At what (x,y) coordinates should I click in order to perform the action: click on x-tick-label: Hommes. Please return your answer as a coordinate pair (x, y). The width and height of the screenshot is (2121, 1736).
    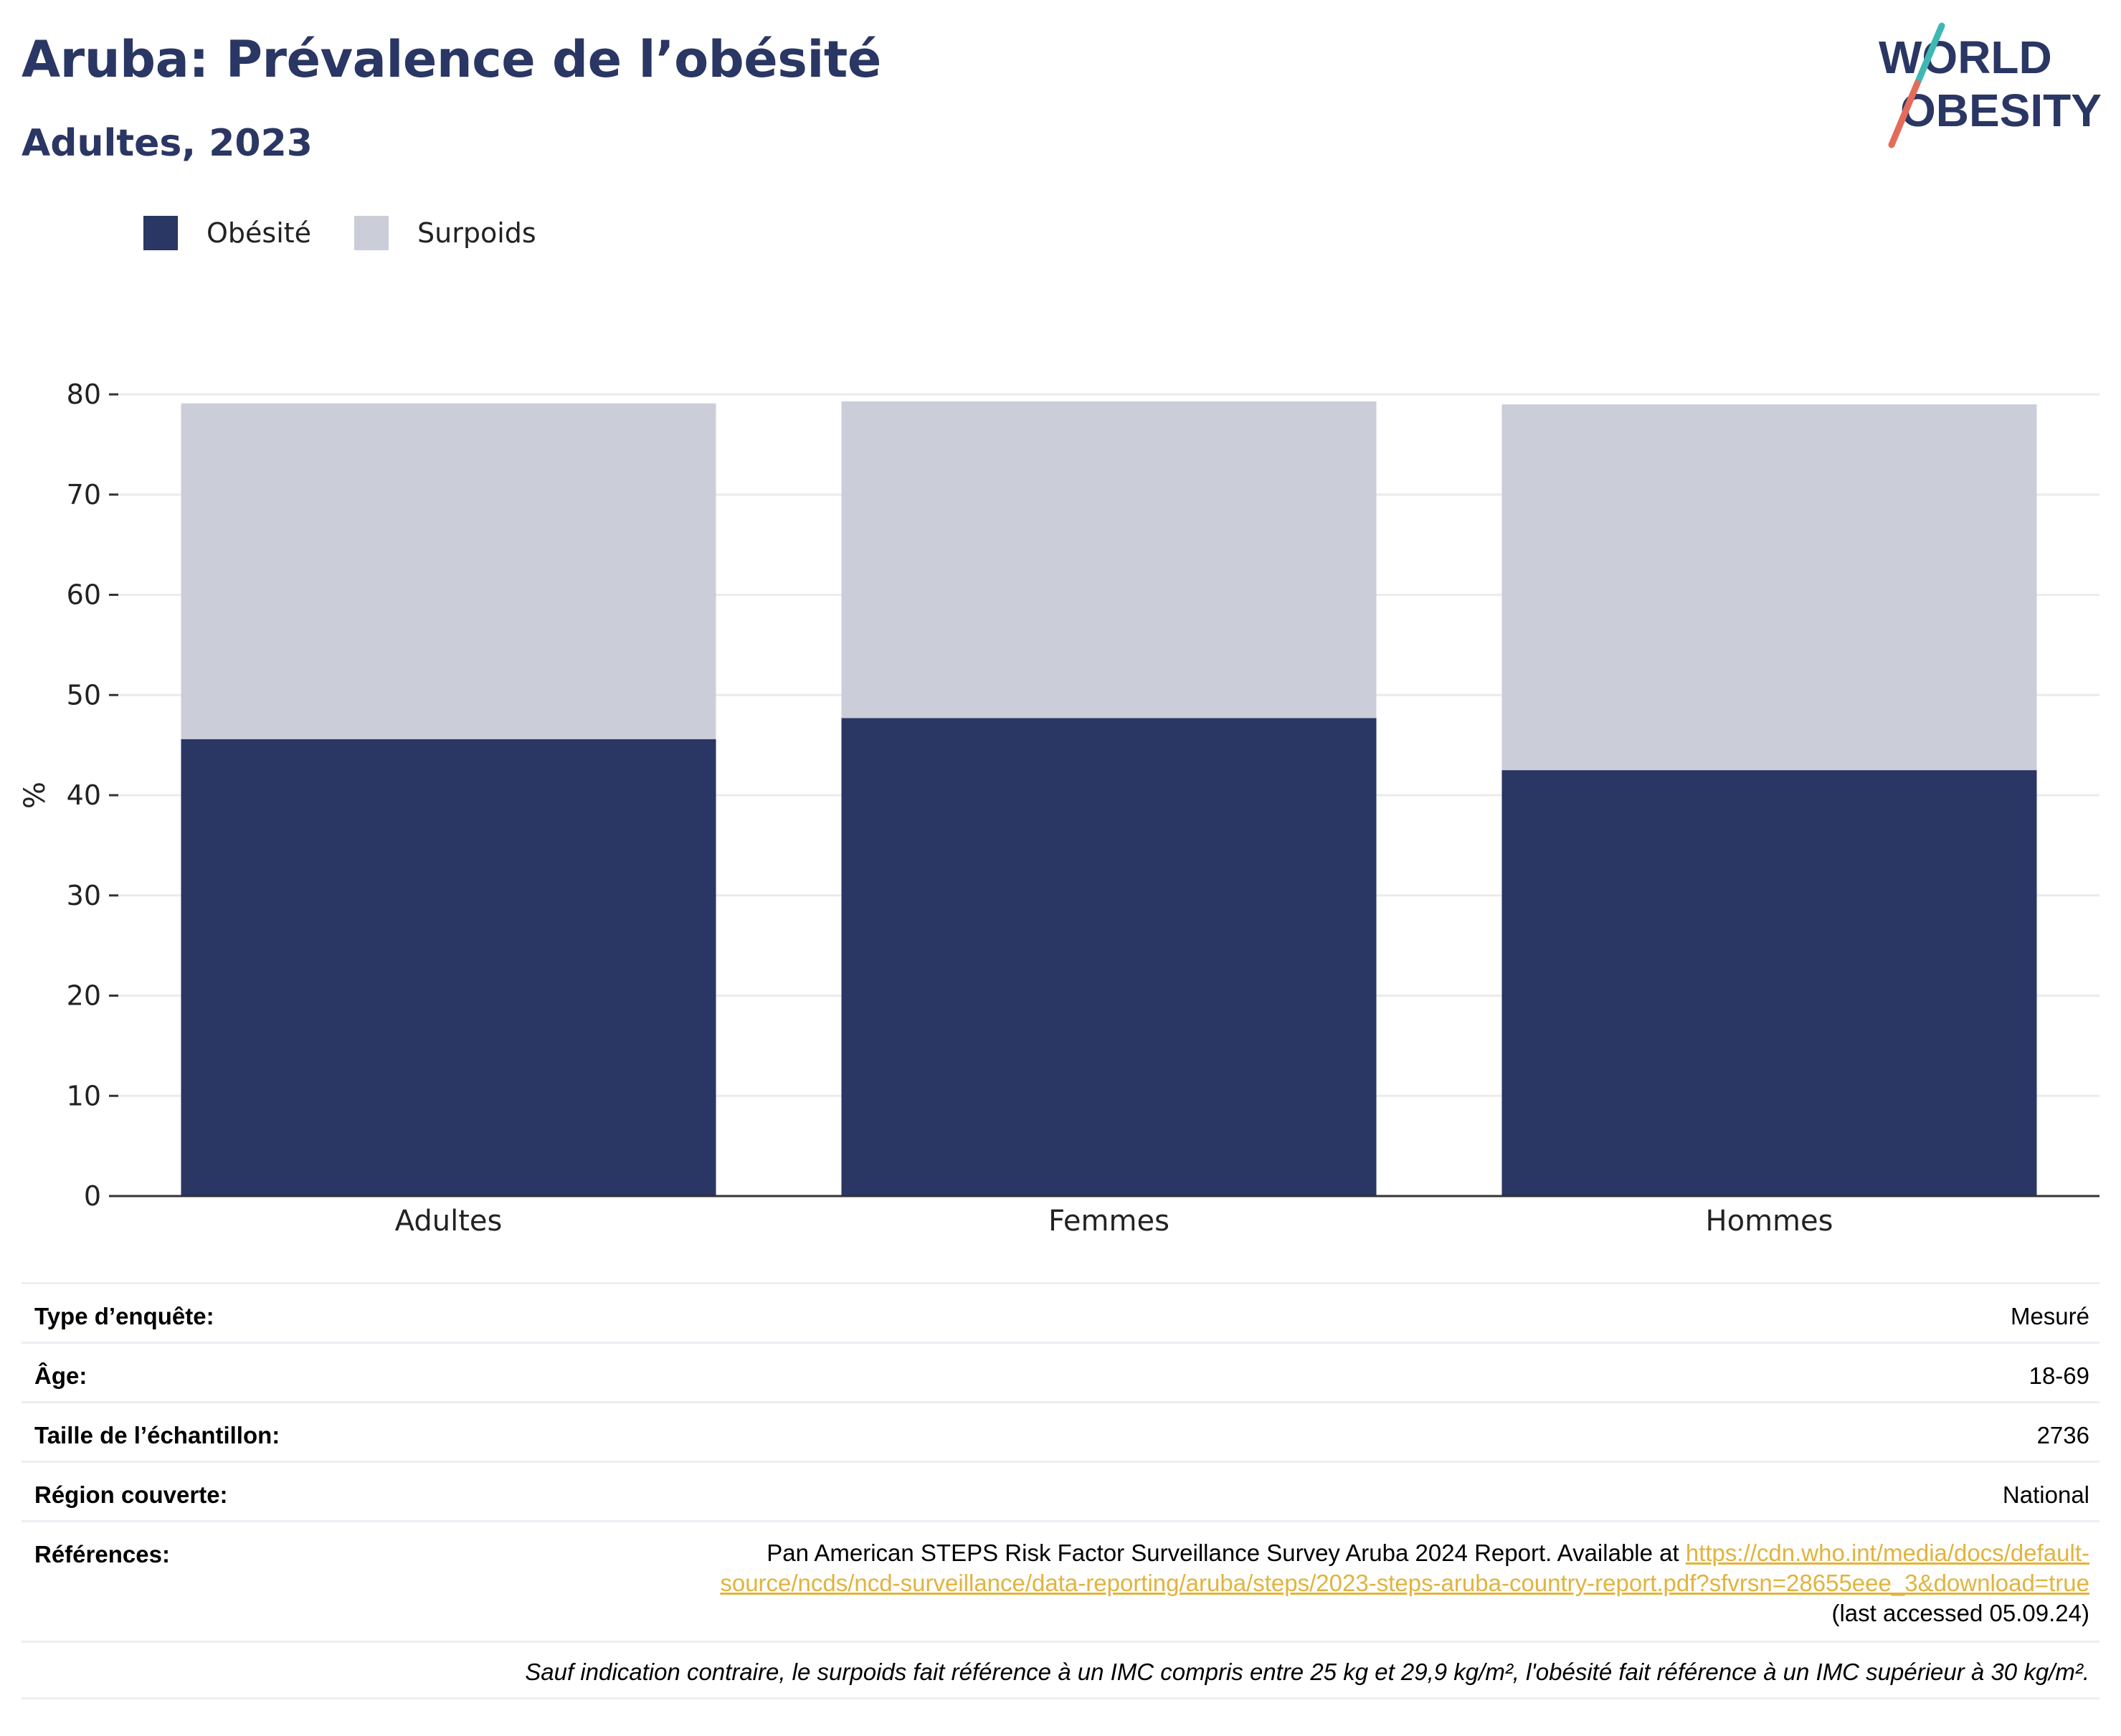
    Looking at the image, I should click on (1769, 1222).